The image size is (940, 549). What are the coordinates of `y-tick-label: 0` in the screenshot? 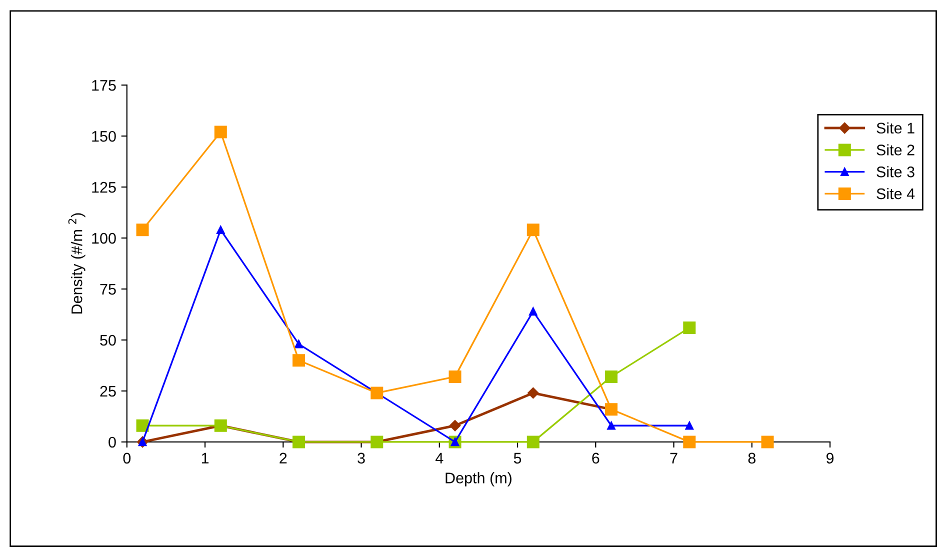 It's located at (112, 442).